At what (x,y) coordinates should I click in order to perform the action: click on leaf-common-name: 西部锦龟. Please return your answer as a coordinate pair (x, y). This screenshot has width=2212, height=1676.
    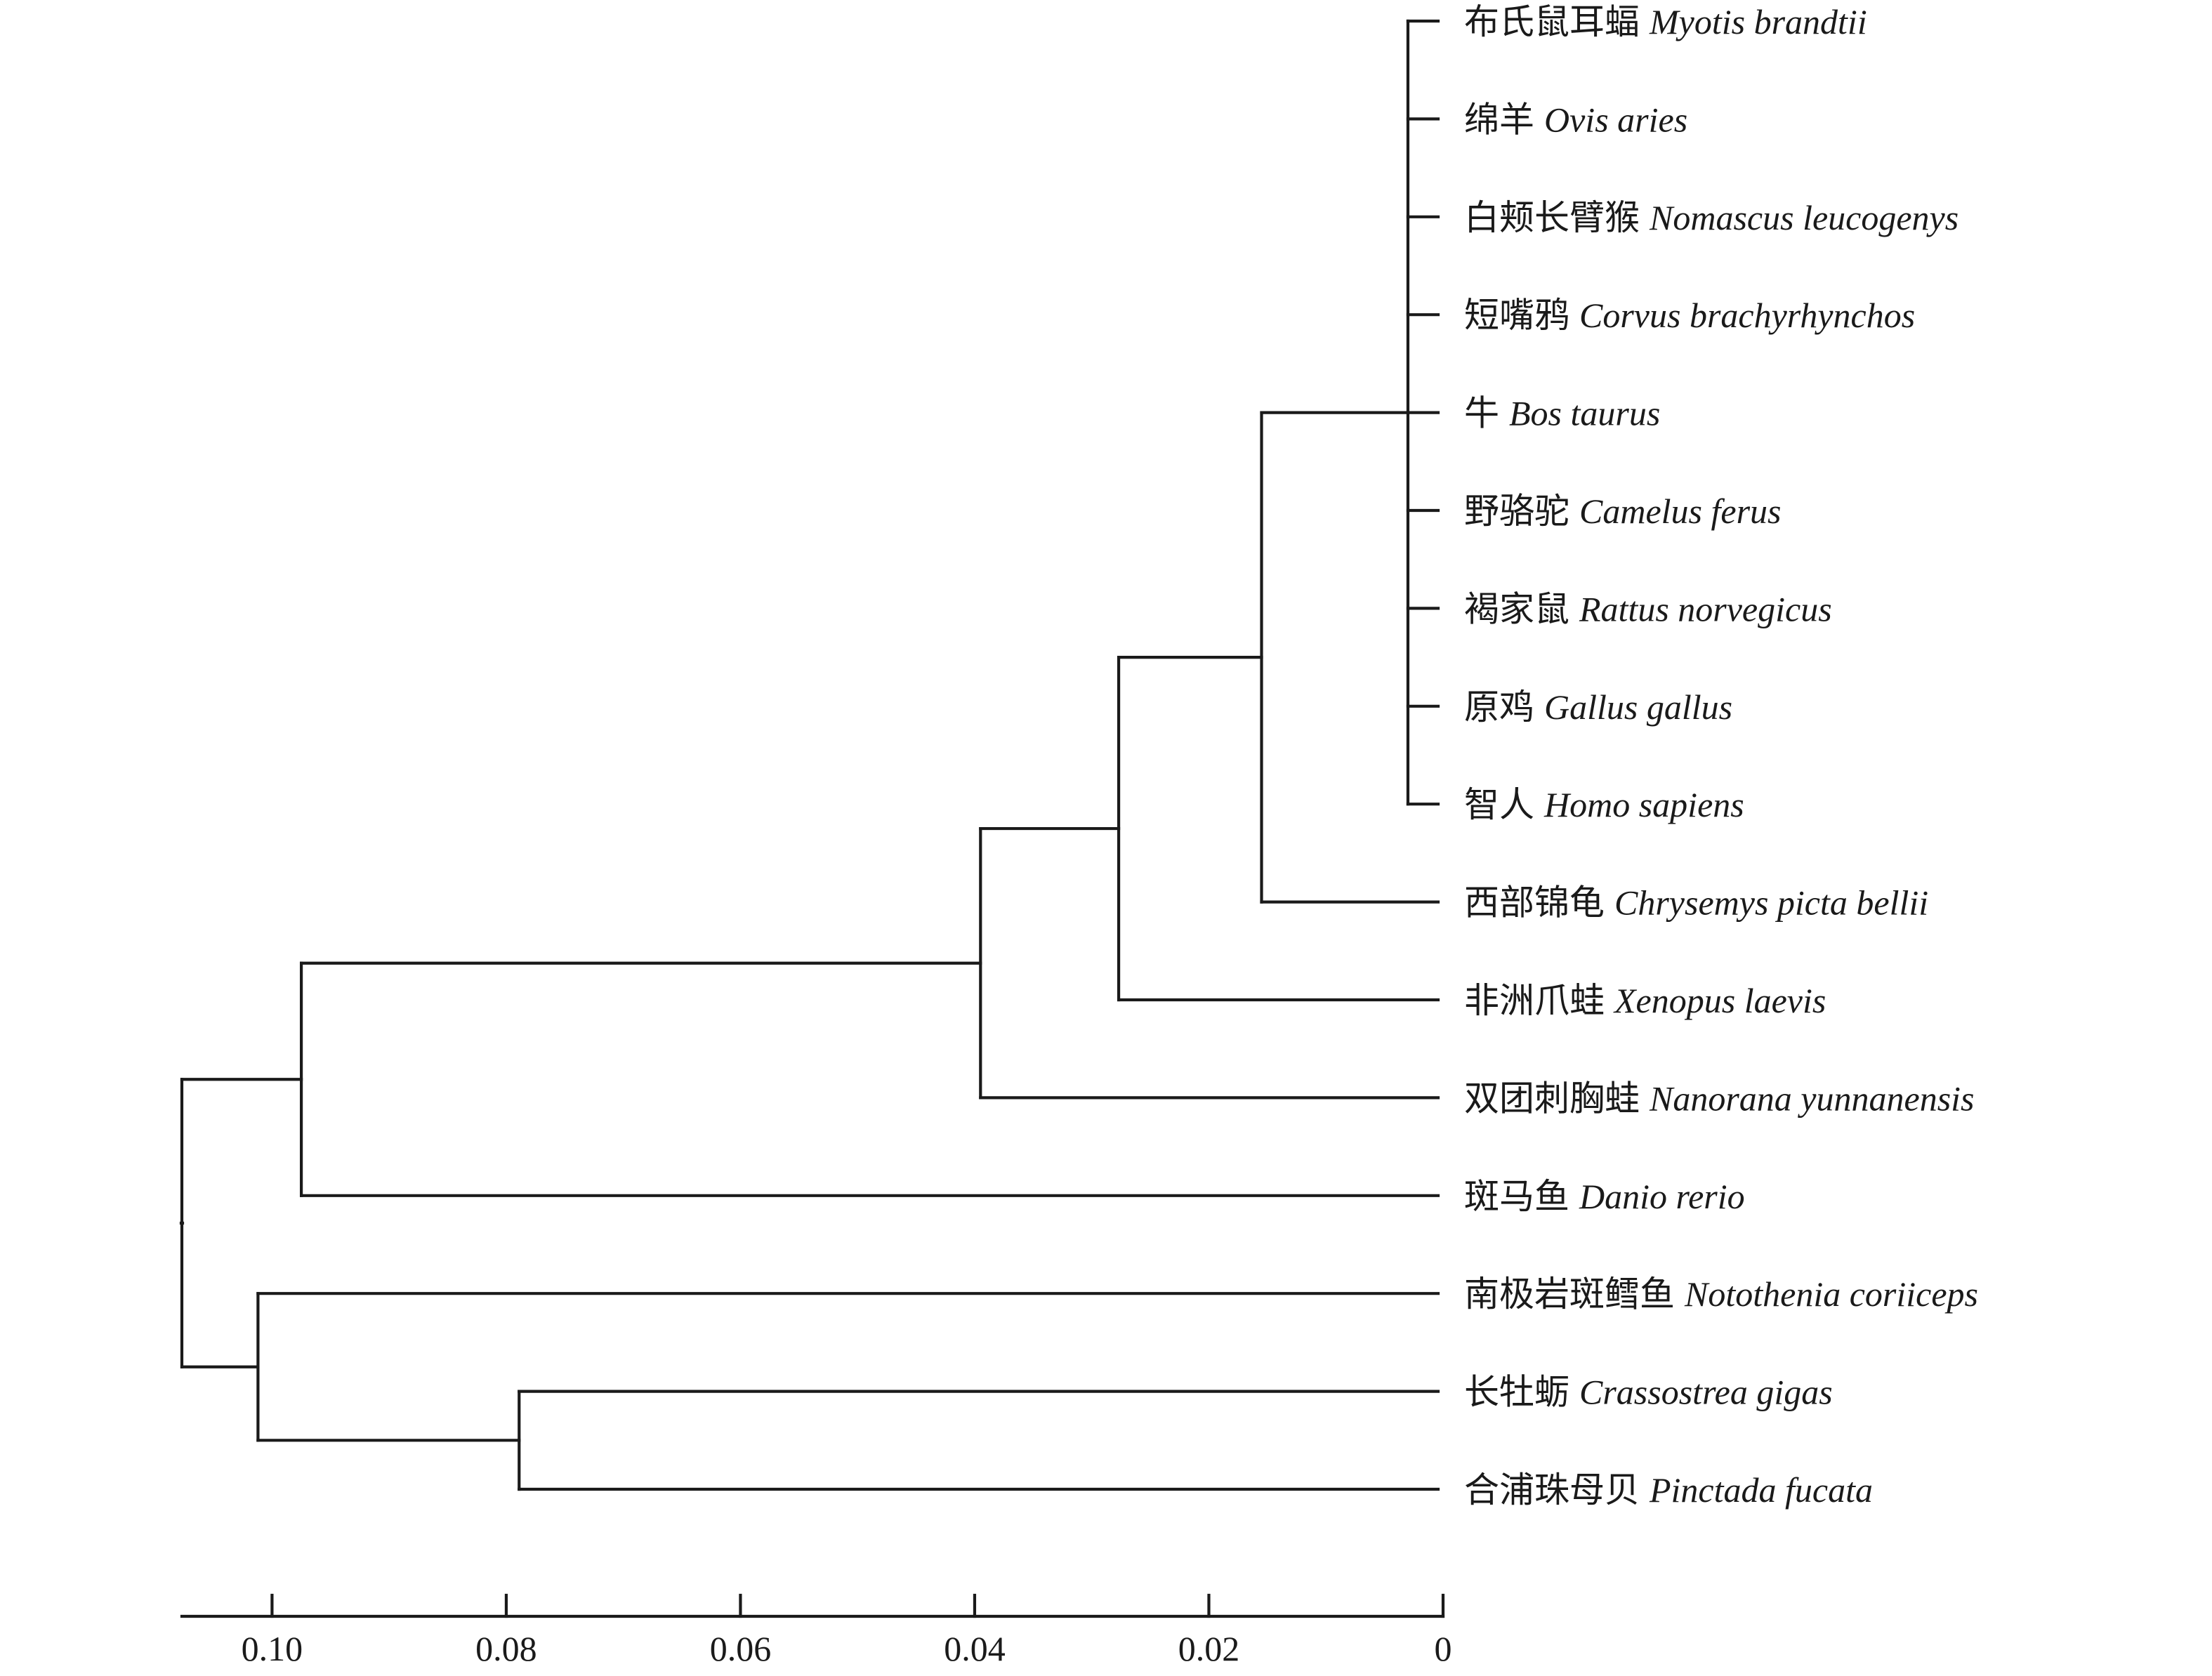
    Looking at the image, I should click on (1534, 903).